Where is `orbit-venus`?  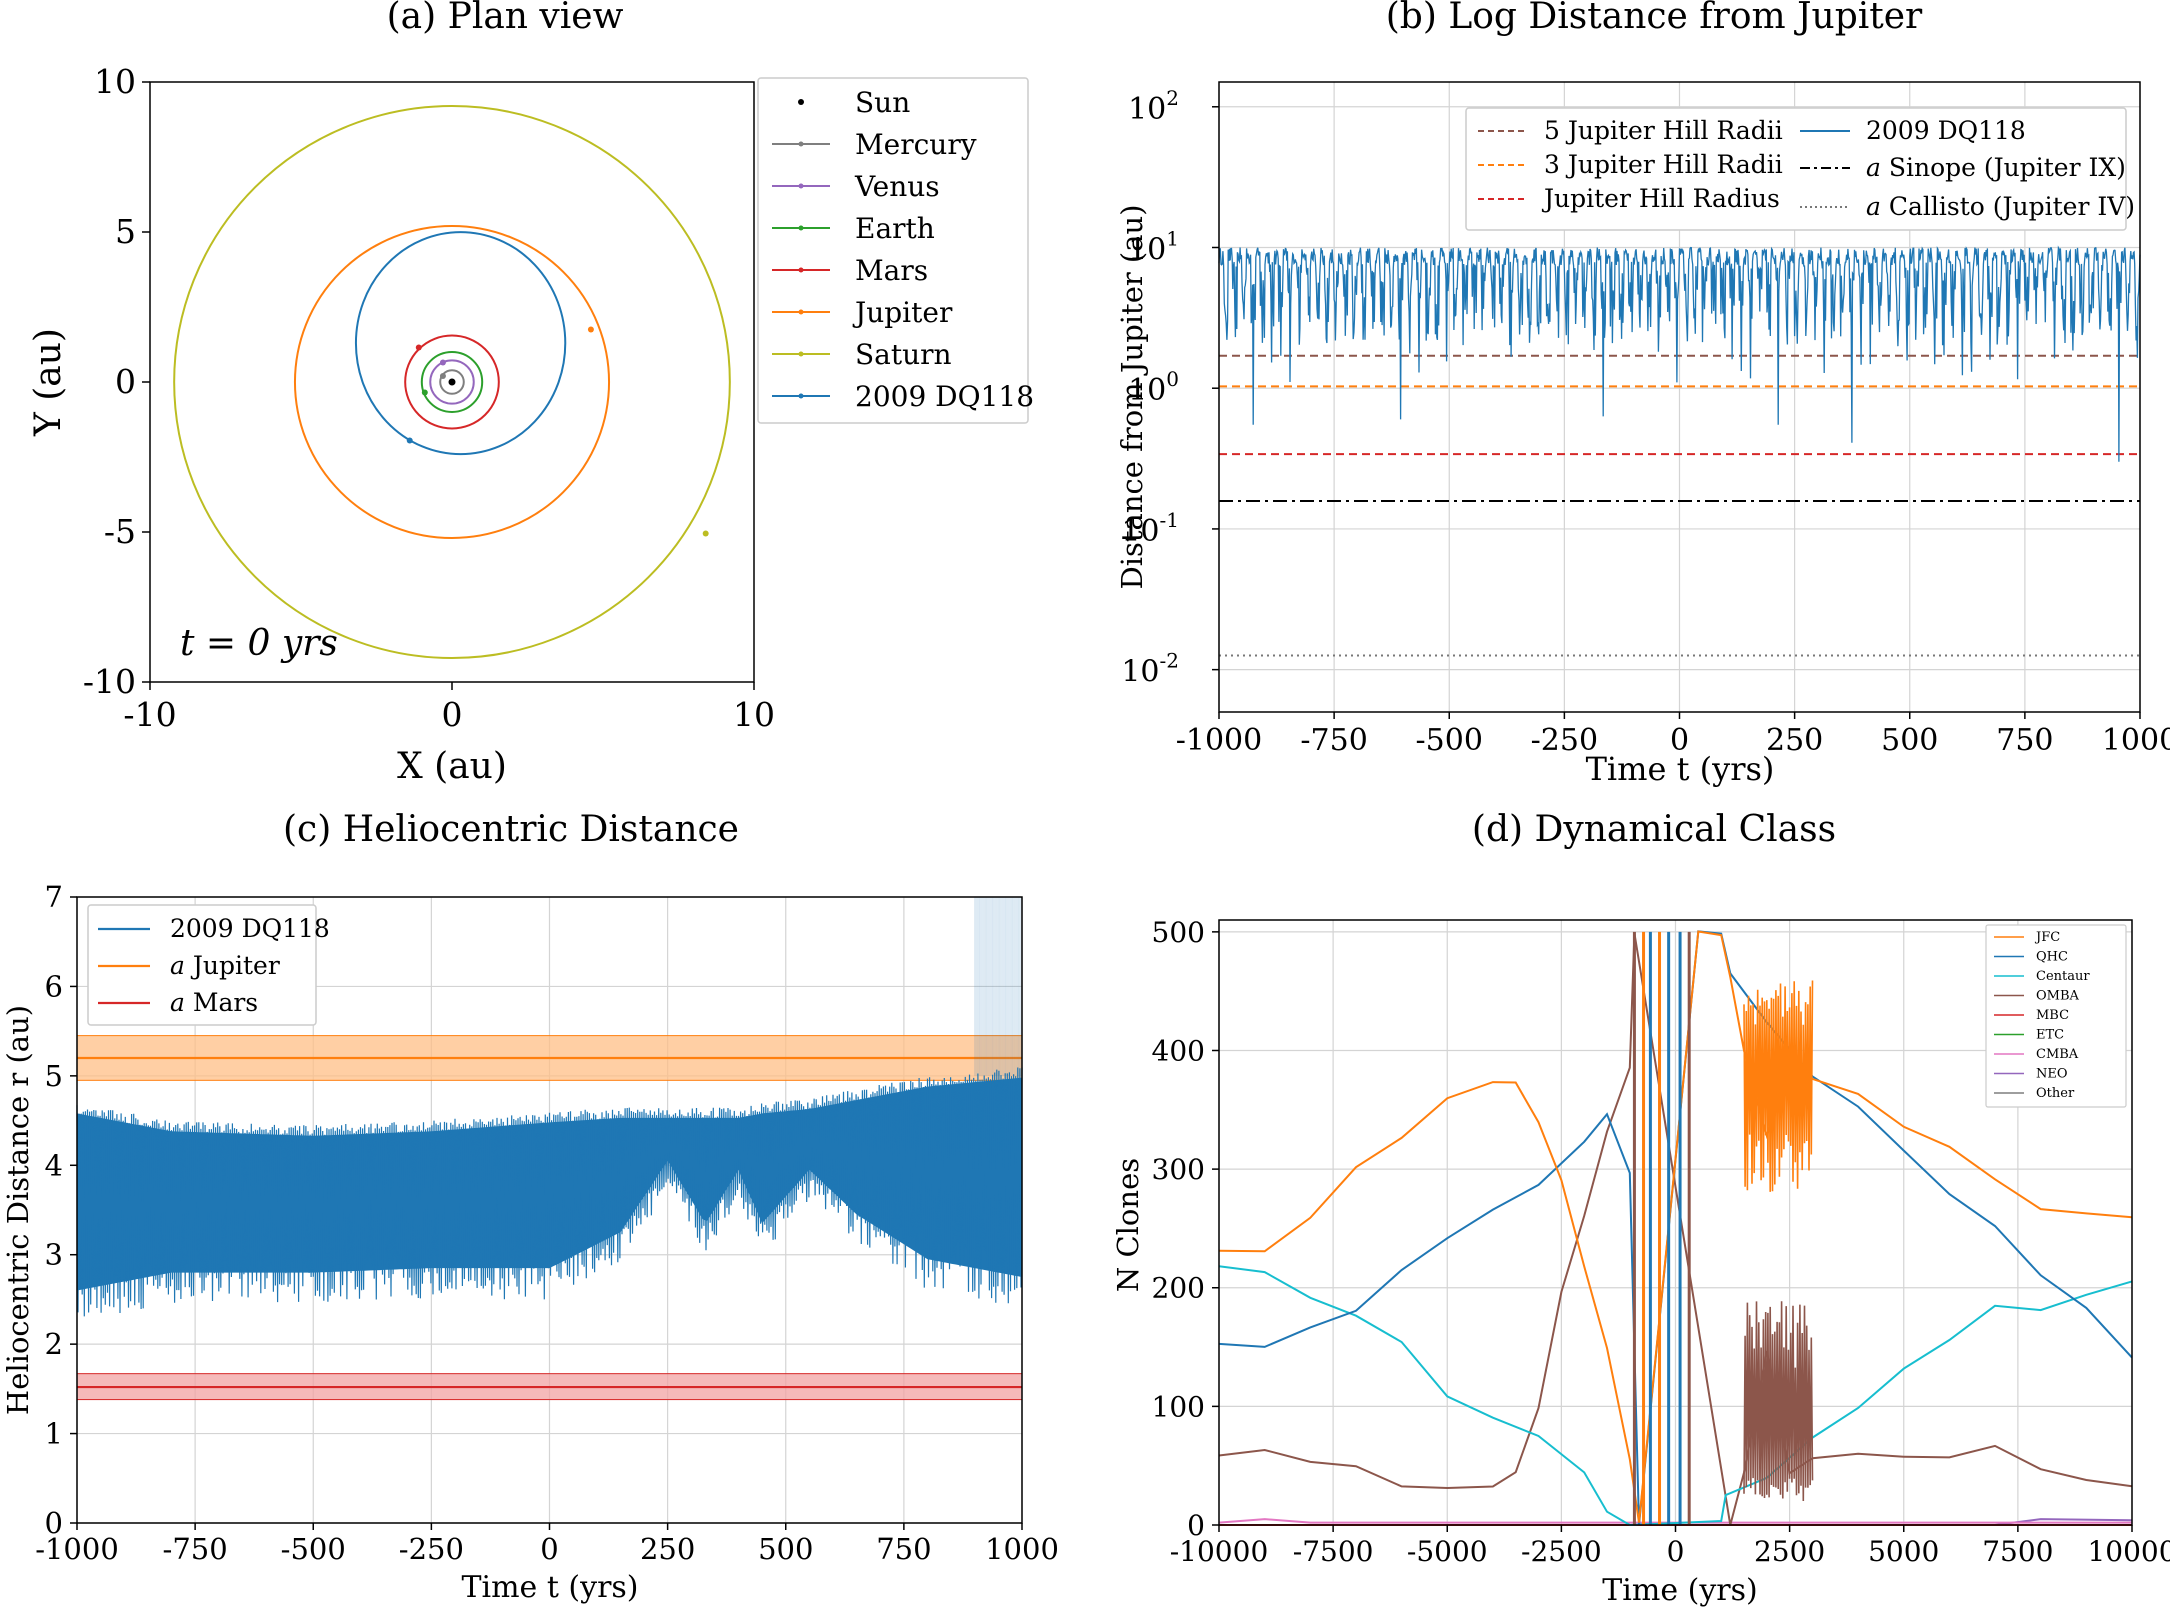 orbit-venus is located at coordinates (452, 382).